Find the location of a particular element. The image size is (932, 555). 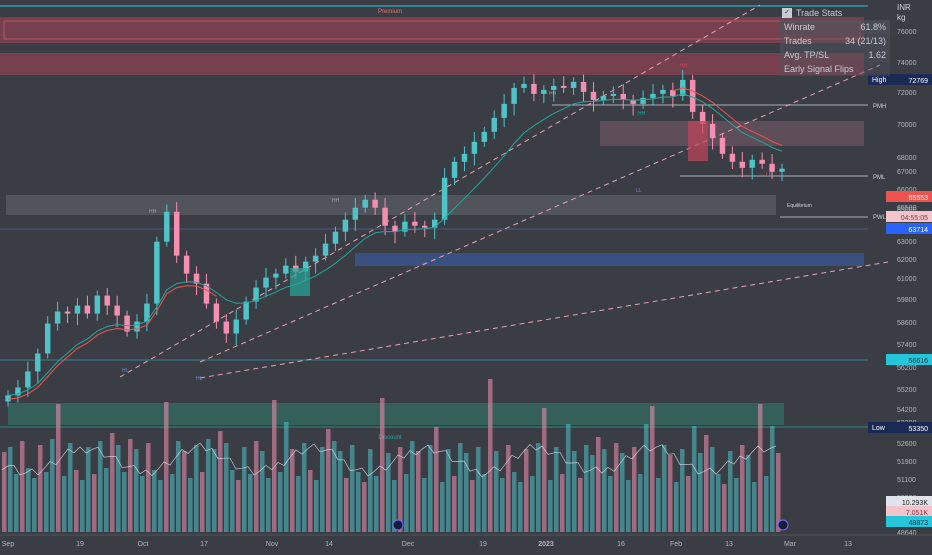

volume-badge-1: 10.293K is located at coordinates (915, 503).